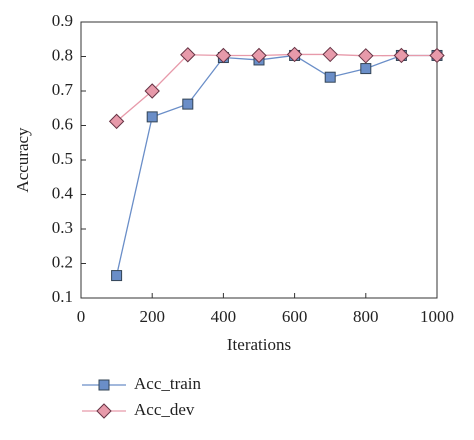 This screenshot has width=474, height=440. Describe the element at coordinates (295, 316) in the screenshot. I see `x-tick-label: 600` at that location.